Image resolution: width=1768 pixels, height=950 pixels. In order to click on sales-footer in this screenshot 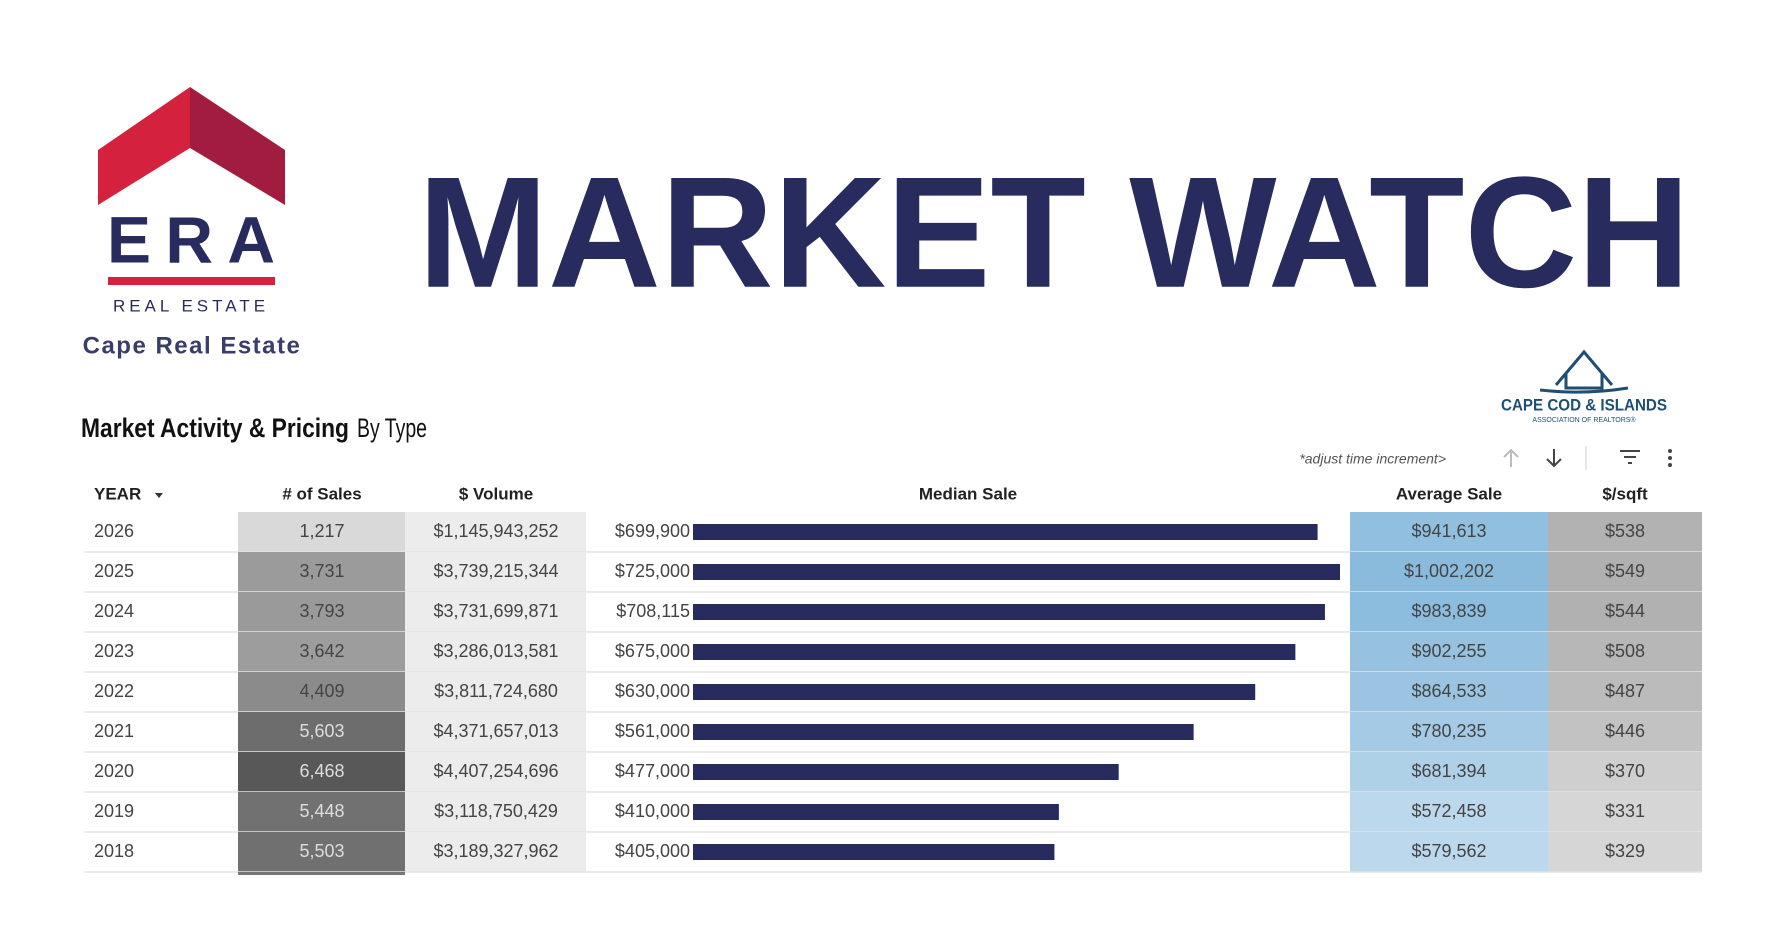, I will do `click(321, 873)`.